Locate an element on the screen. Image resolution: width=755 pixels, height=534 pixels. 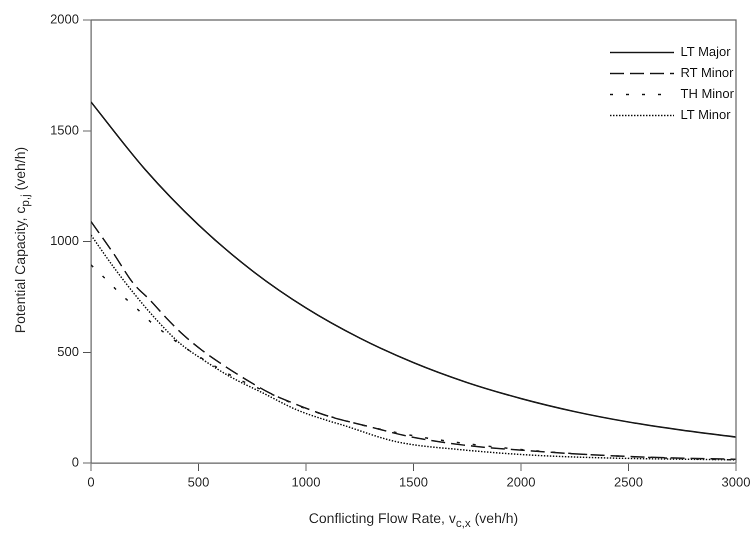
x-tick-label: 2000 is located at coordinates (521, 482).